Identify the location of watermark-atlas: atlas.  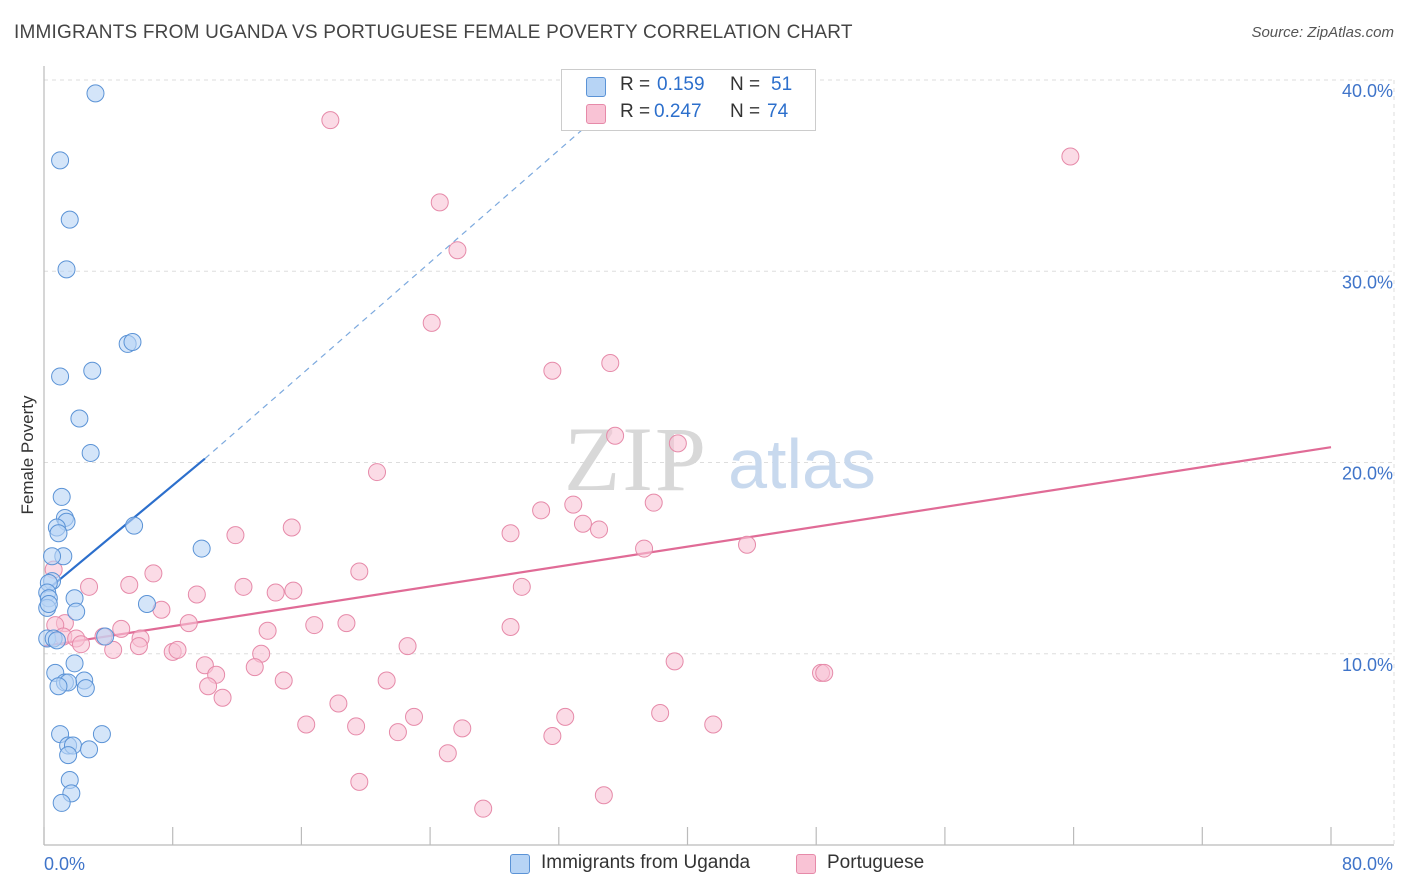
(802, 464).